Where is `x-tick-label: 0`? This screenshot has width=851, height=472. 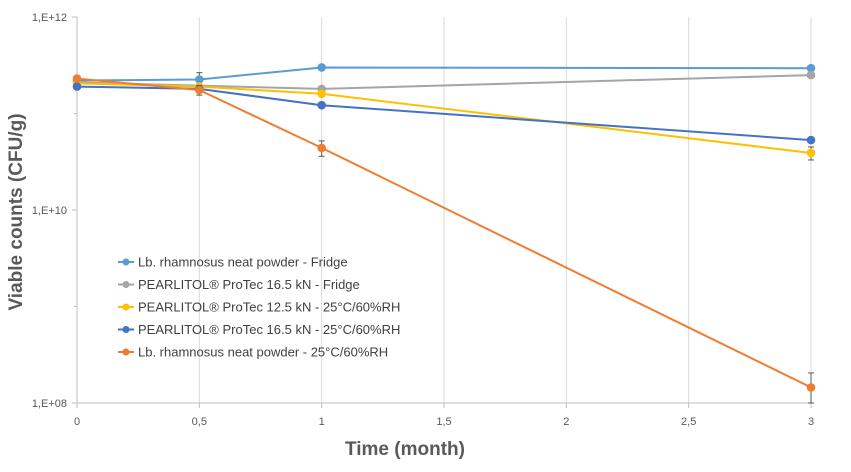
x-tick-label: 0 is located at coordinates (77, 422).